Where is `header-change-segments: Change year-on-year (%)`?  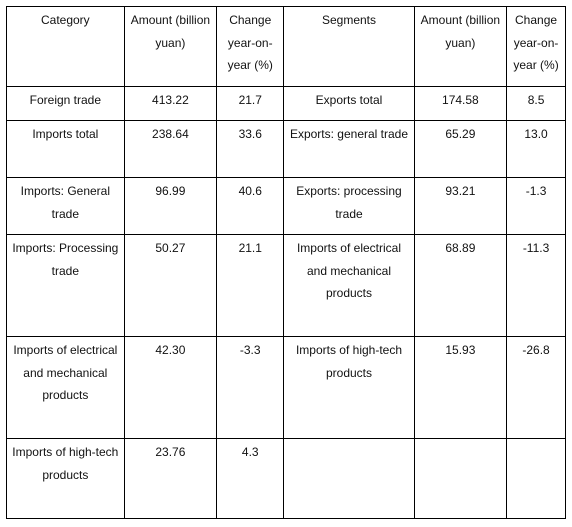
header-change-segments: Change year-on-year (%) is located at coordinates (536, 46).